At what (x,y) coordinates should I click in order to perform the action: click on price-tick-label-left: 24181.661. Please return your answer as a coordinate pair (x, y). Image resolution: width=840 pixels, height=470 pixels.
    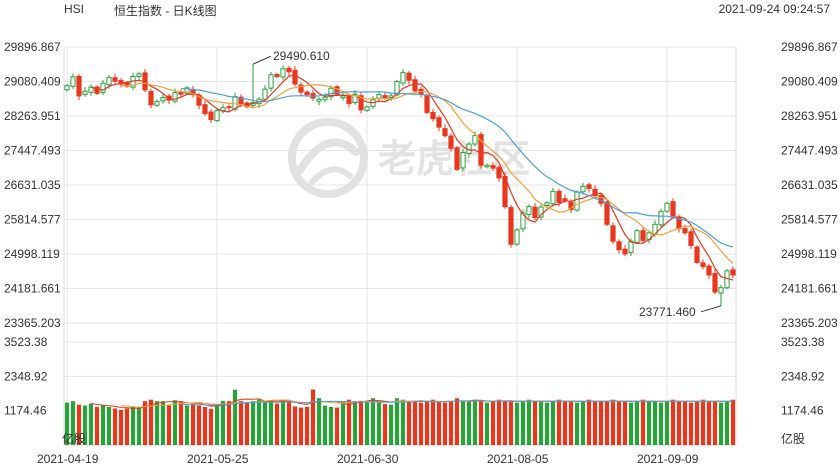
    Looking at the image, I should click on (32, 289).